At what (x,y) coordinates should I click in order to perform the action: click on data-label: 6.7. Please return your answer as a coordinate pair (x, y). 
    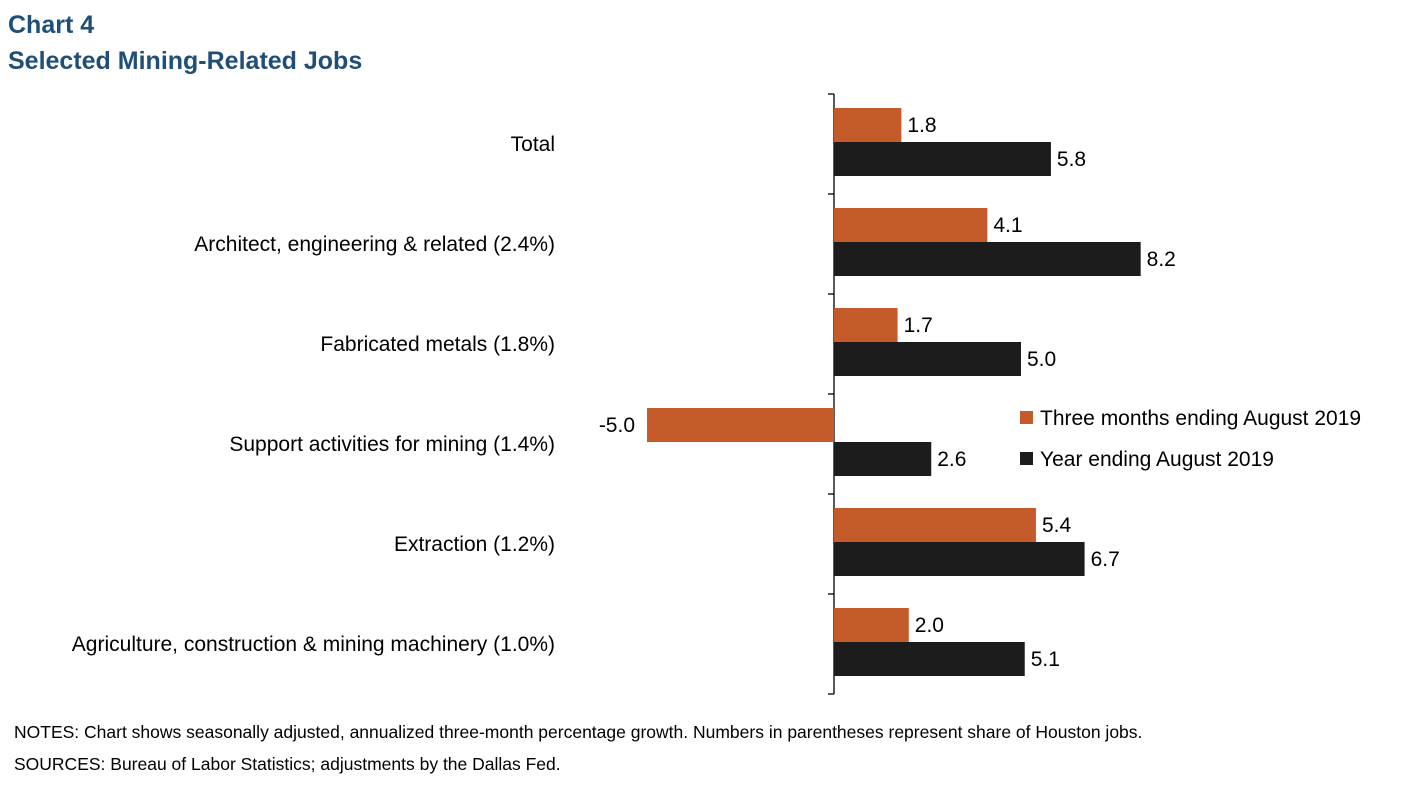
    Looking at the image, I should click on (1105, 559).